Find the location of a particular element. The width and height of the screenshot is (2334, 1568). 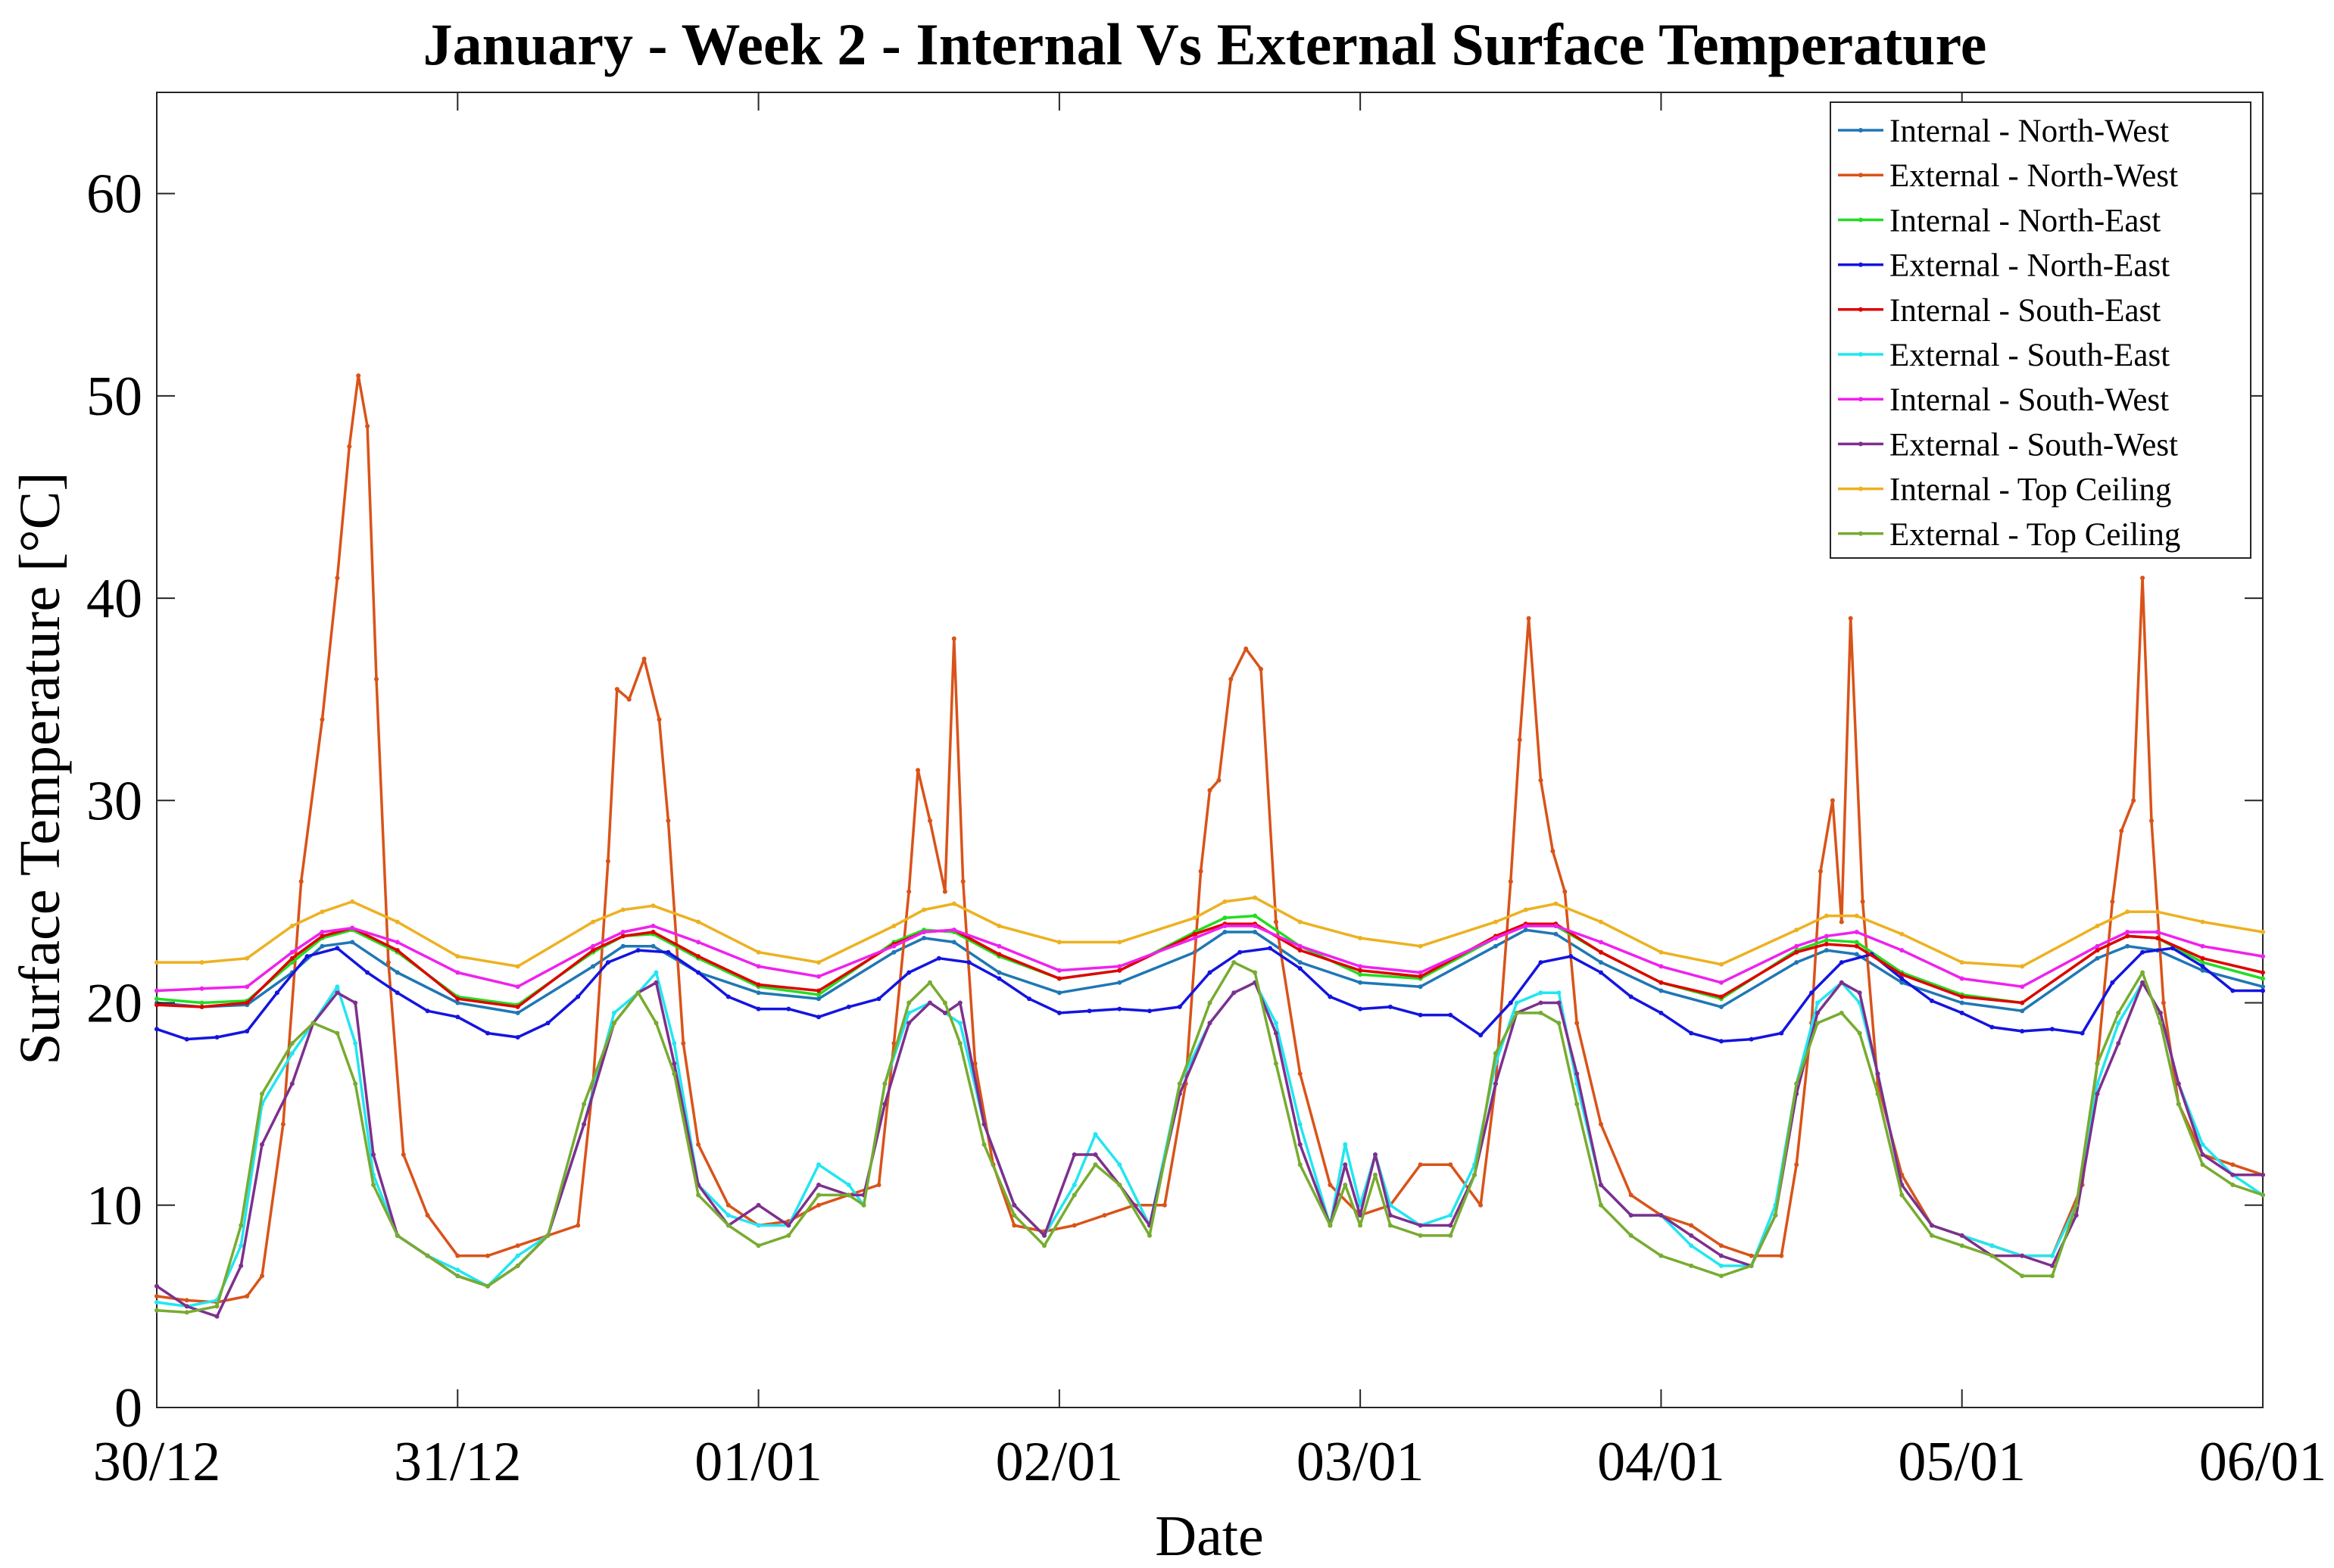

legend-label: Internal - Top Ceiling is located at coordinates (2030, 490).